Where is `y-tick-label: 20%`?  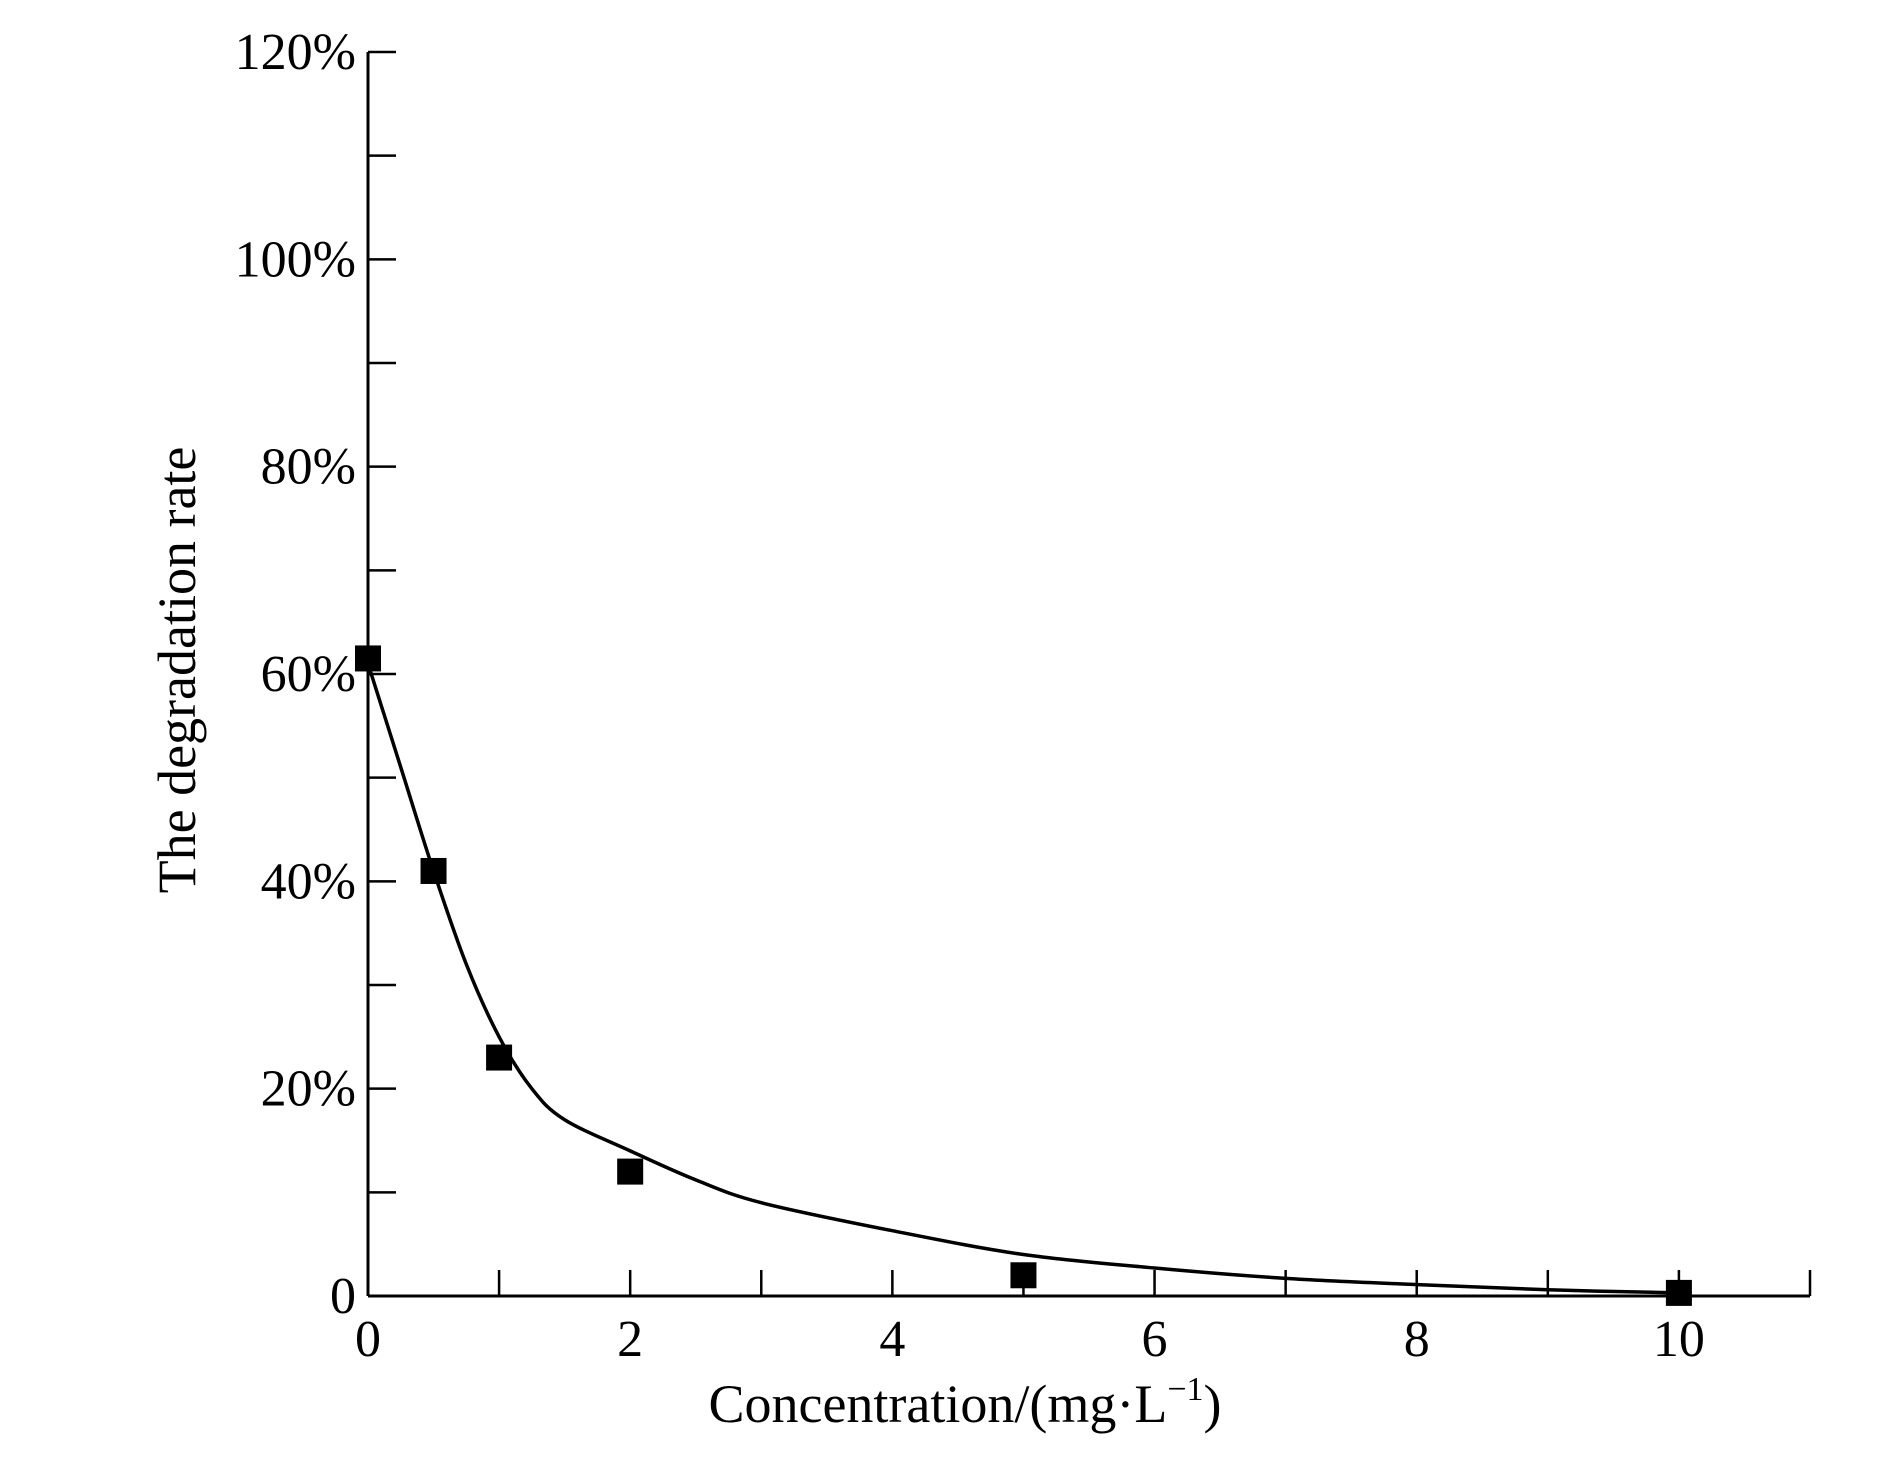
y-tick-label: 20% is located at coordinates (308, 1089).